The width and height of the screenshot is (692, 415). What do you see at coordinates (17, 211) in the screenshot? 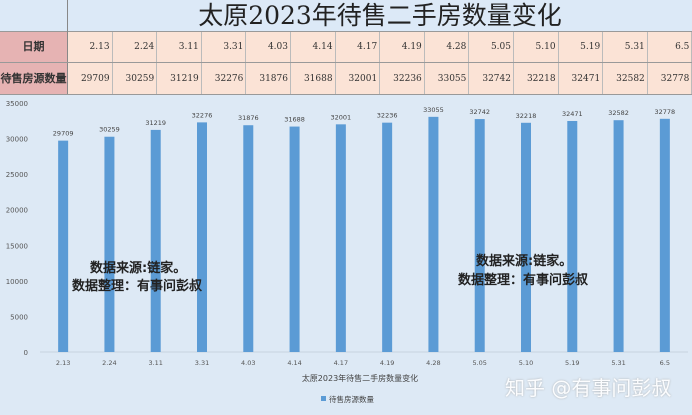
I see `y-tick-label: 20000` at bounding box center [17, 211].